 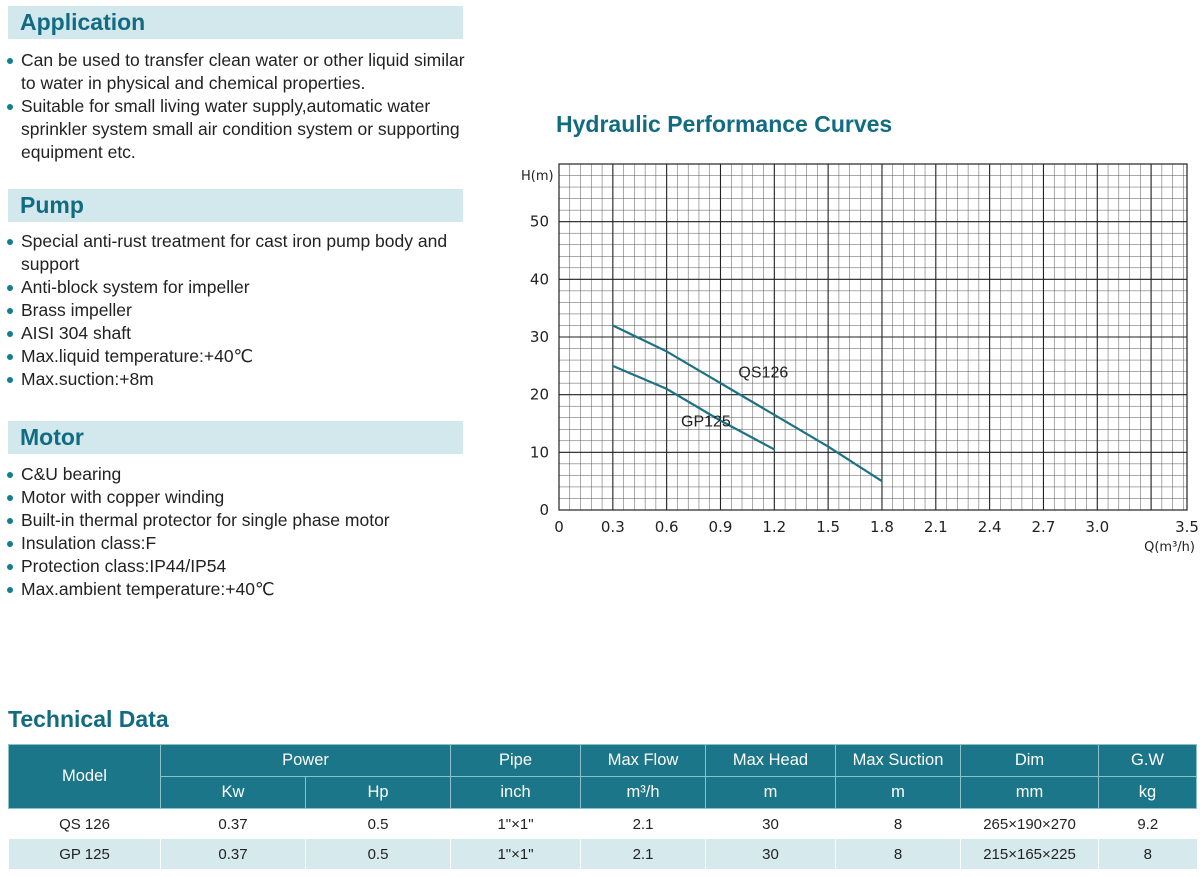 What do you see at coordinates (84, 823) in the screenshot?
I see `table-cell: QS 126` at bounding box center [84, 823].